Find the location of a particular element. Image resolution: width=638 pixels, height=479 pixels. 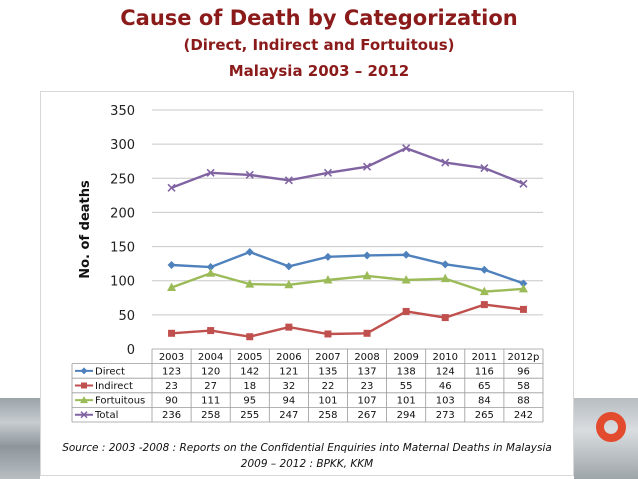

data-table-value: 137 is located at coordinates (367, 371).